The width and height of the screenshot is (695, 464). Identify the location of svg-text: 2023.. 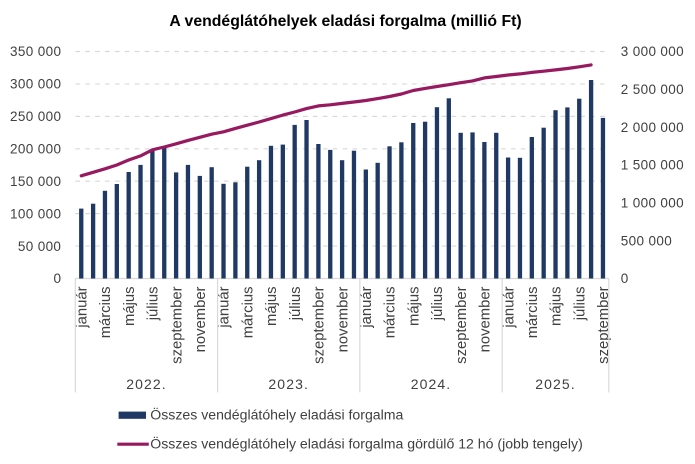
(288, 384).